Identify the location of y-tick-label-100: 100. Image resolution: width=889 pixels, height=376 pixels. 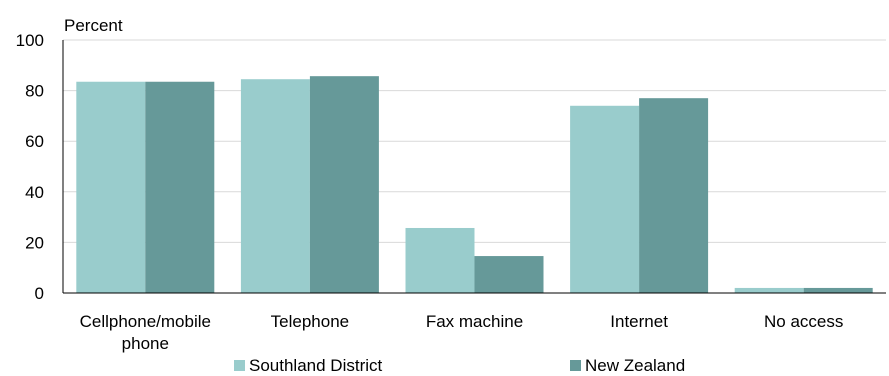
(30, 40).